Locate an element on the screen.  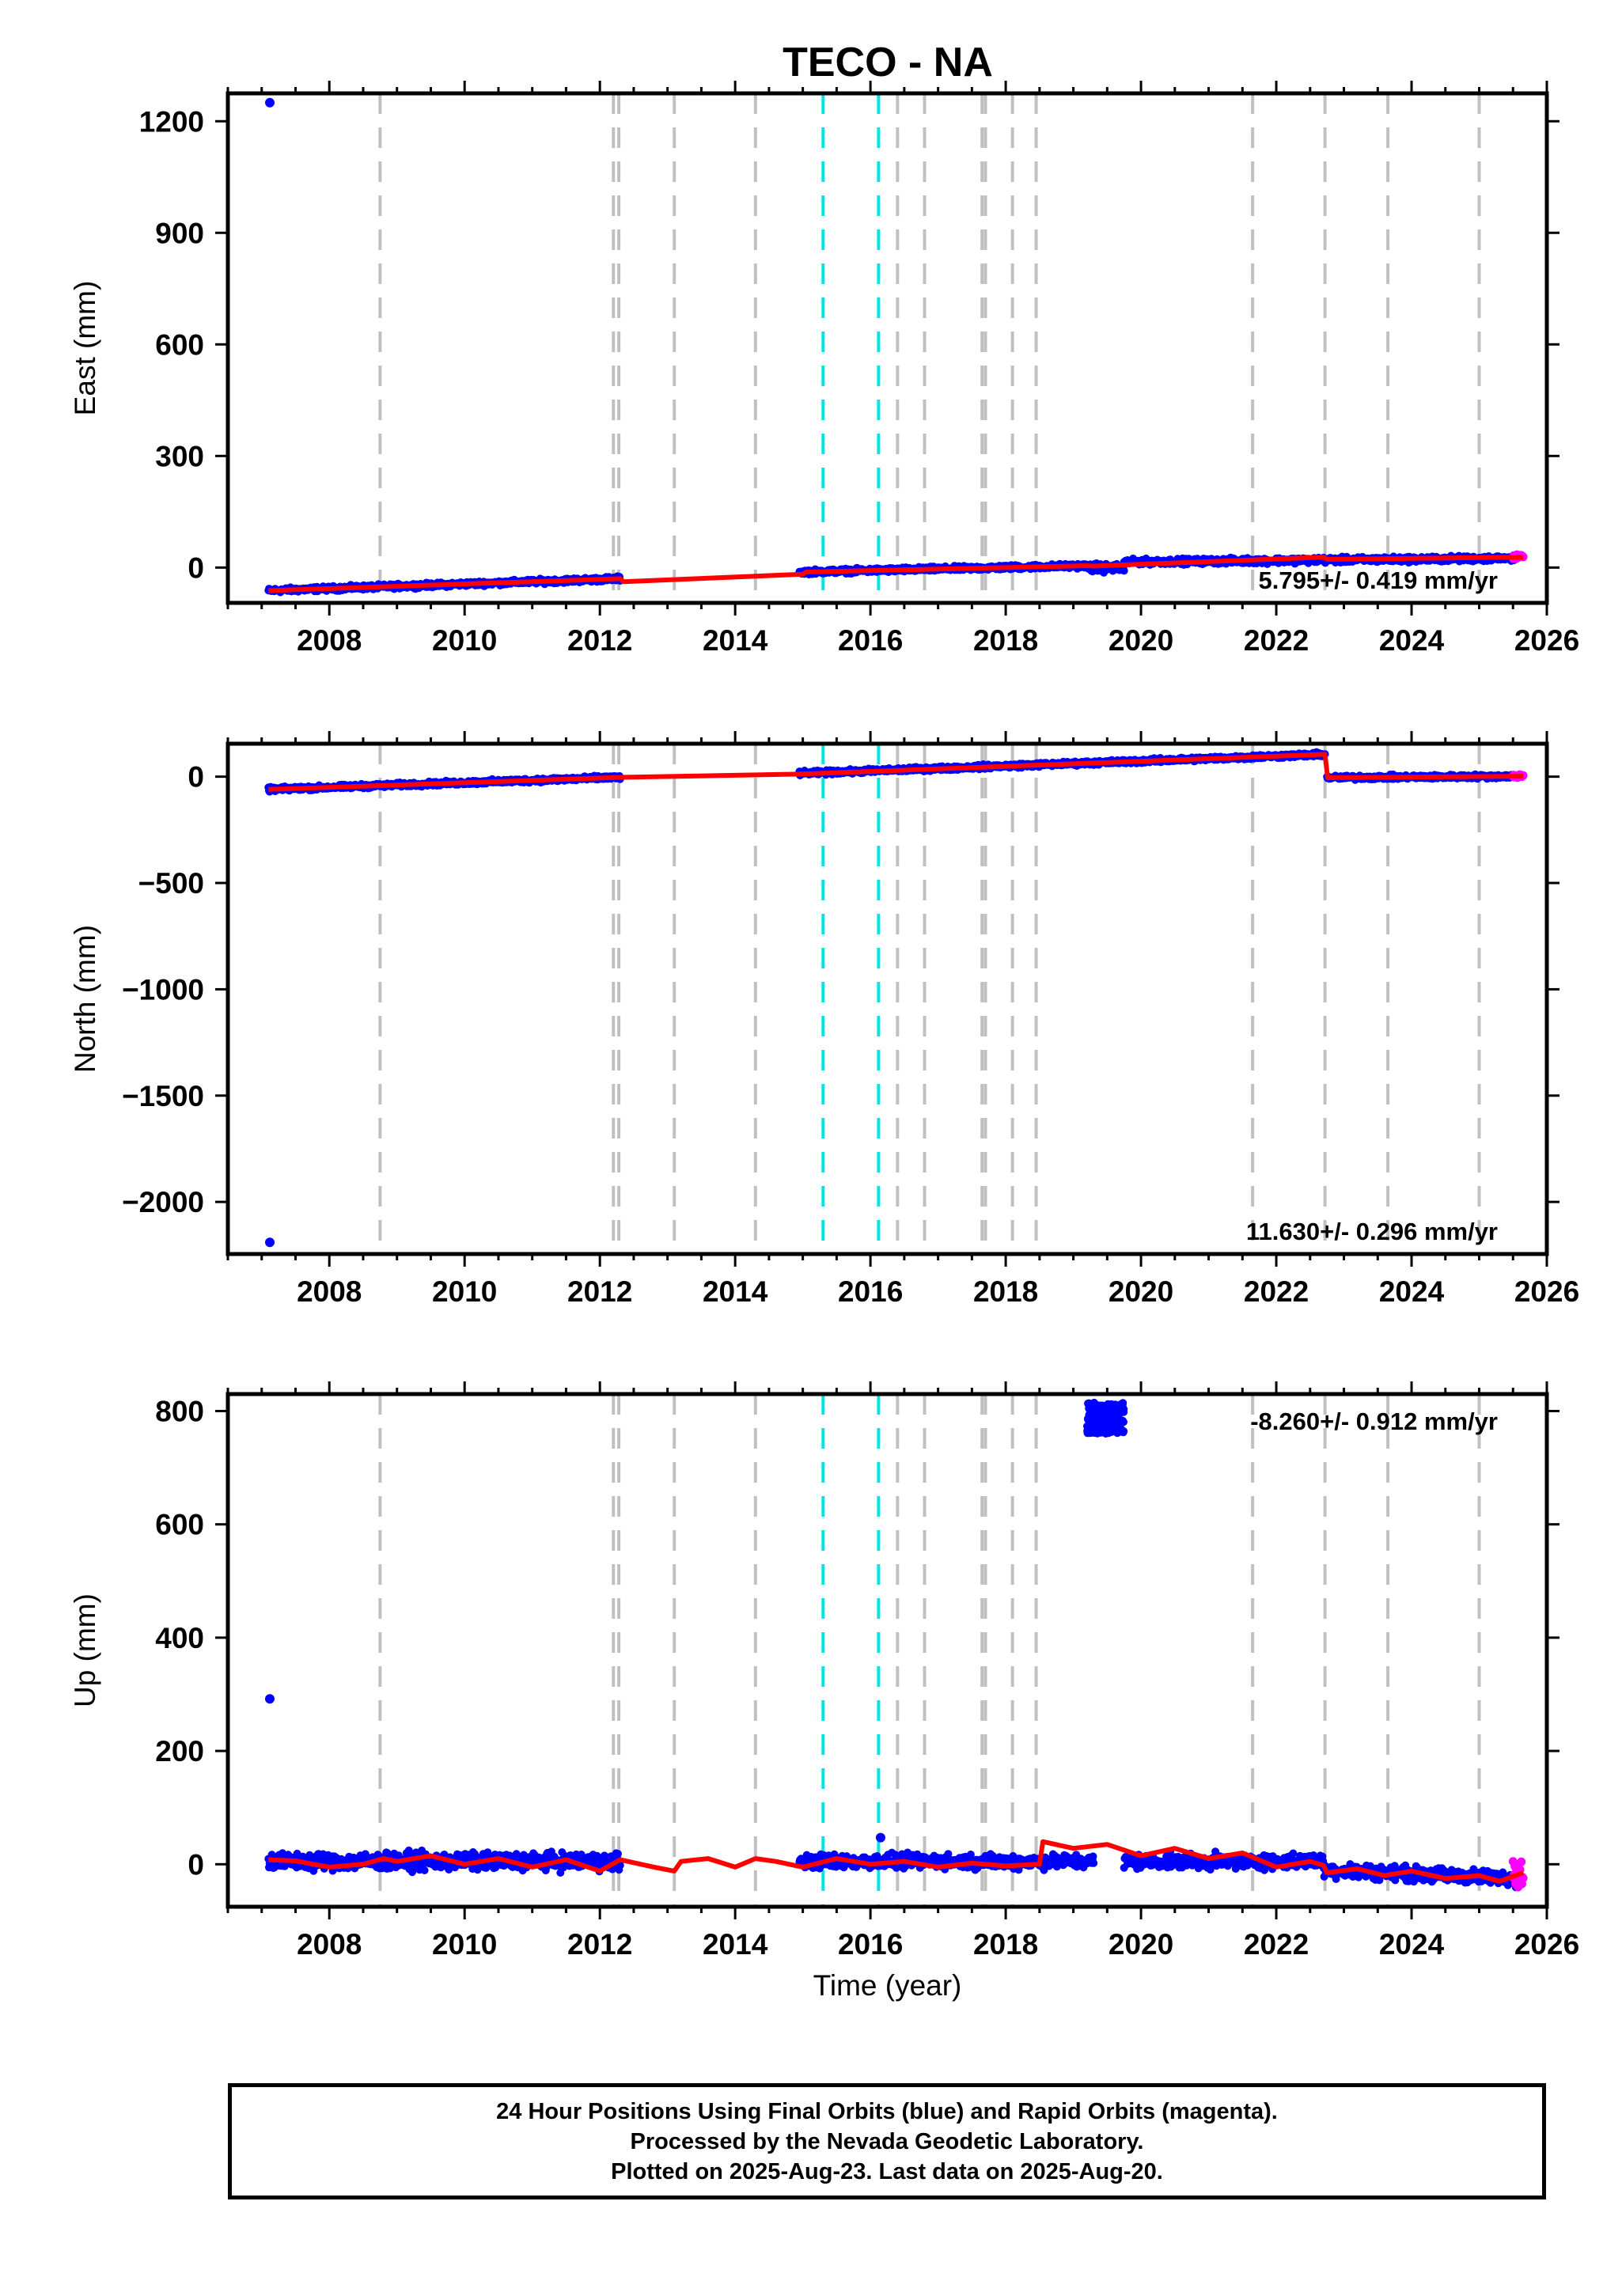
north-model-line is located at coordinates (896, 772).